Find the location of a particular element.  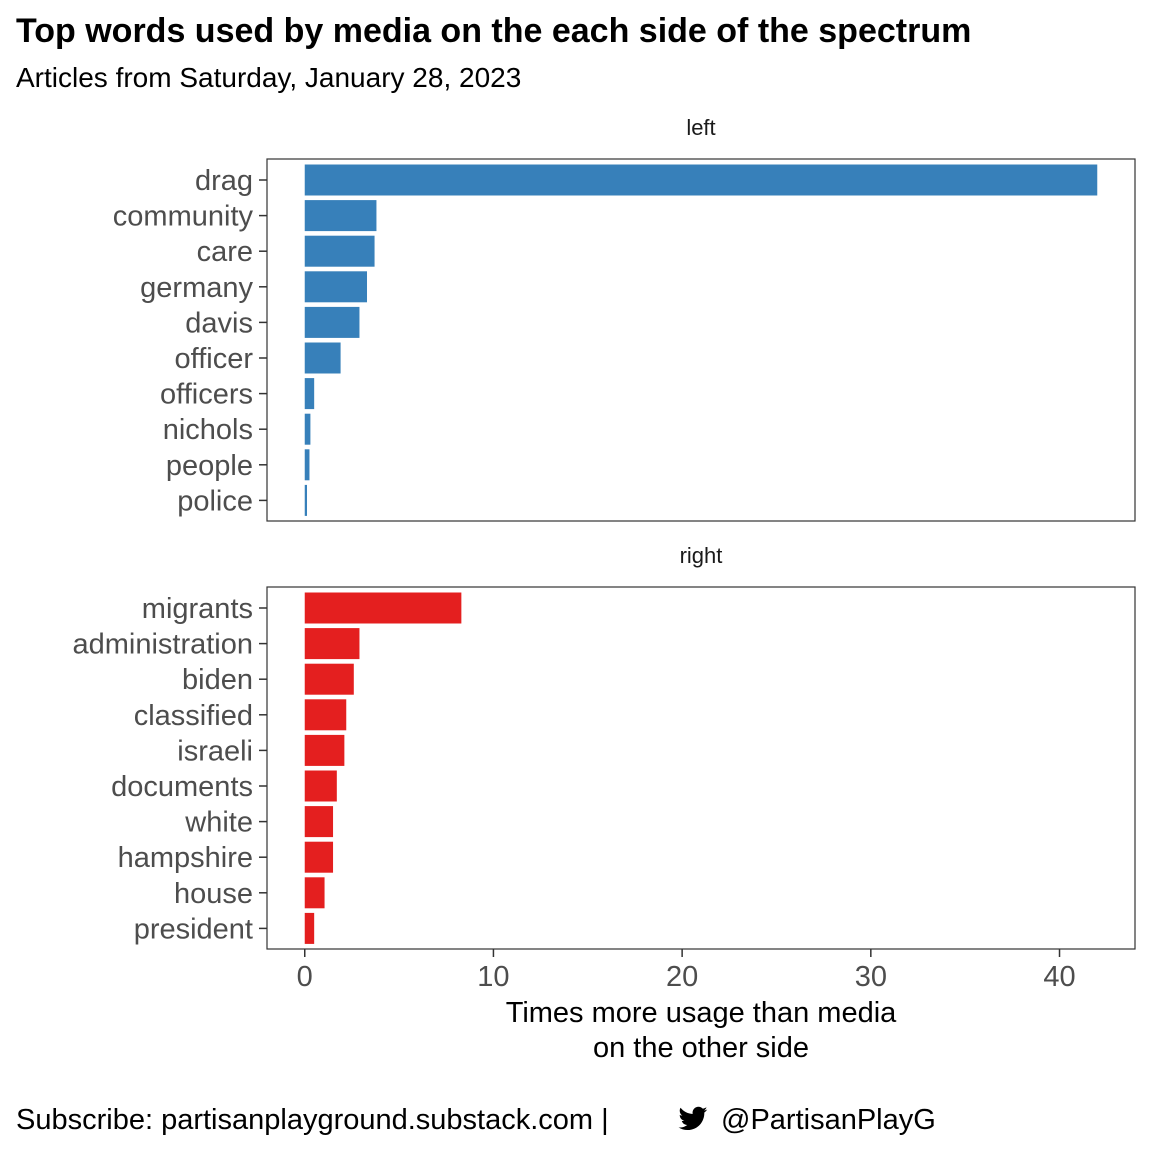

bar-germany is located at coordinates (336, 287).